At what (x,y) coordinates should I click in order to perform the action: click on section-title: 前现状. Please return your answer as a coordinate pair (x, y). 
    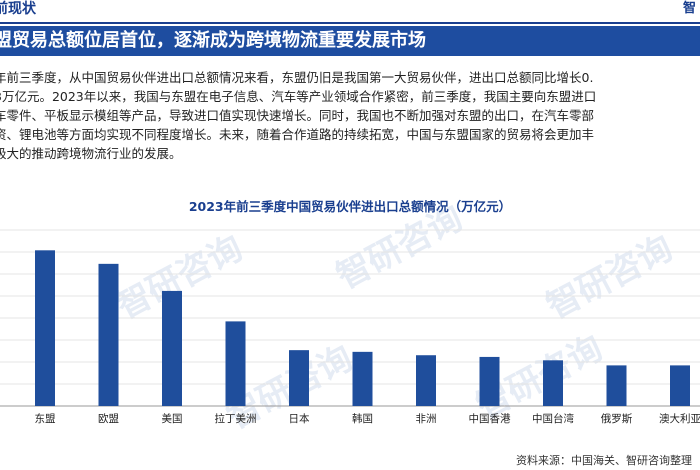
    Looking at the image, I should click on (18, 9).